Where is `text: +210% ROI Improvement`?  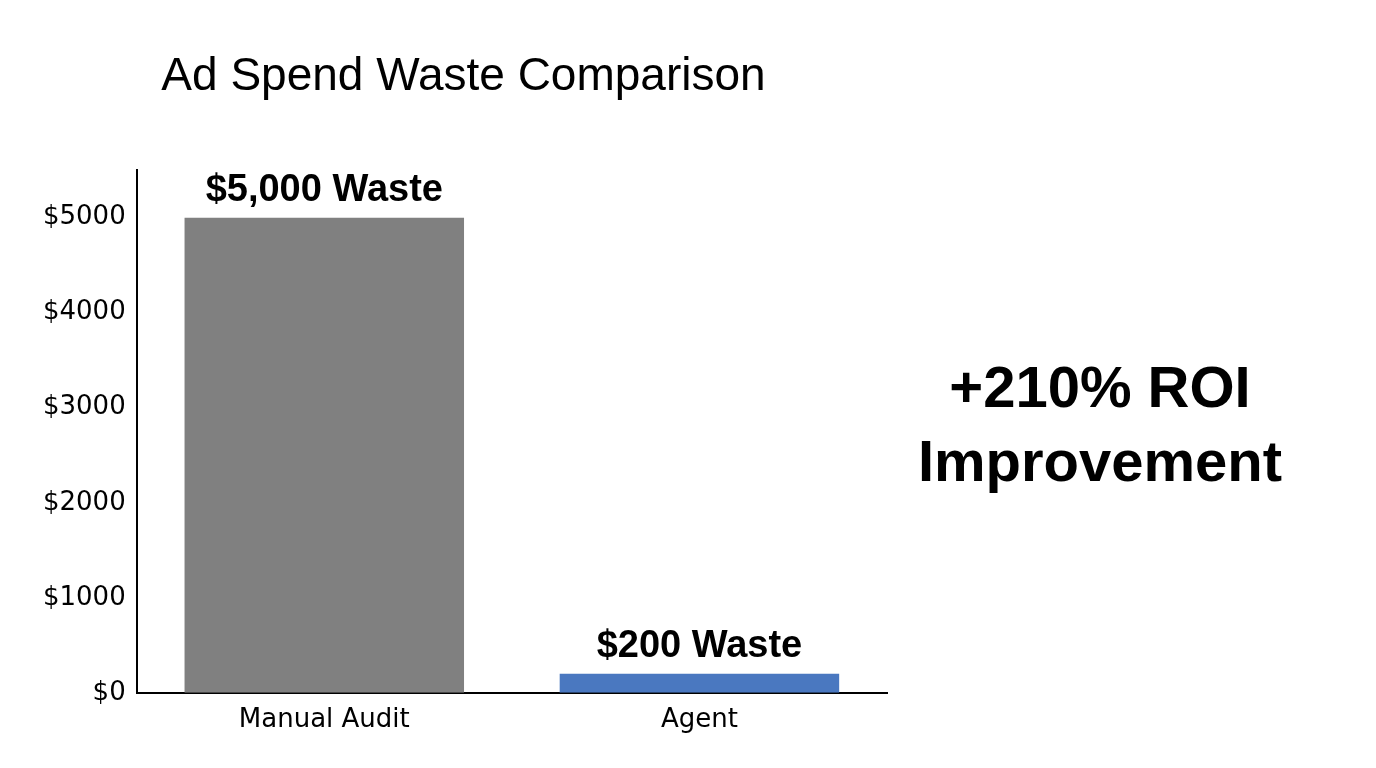
text: +210% ROI Improvement is located at coordinates (1100, 424).